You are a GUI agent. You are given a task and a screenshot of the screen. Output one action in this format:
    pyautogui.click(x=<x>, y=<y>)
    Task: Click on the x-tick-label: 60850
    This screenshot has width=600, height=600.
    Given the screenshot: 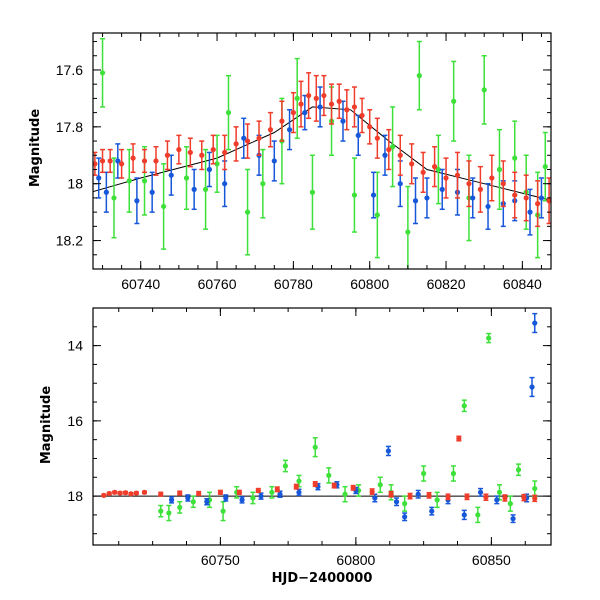 What is the action you would take?
    pyautogui.click(x=491, y=560)
    